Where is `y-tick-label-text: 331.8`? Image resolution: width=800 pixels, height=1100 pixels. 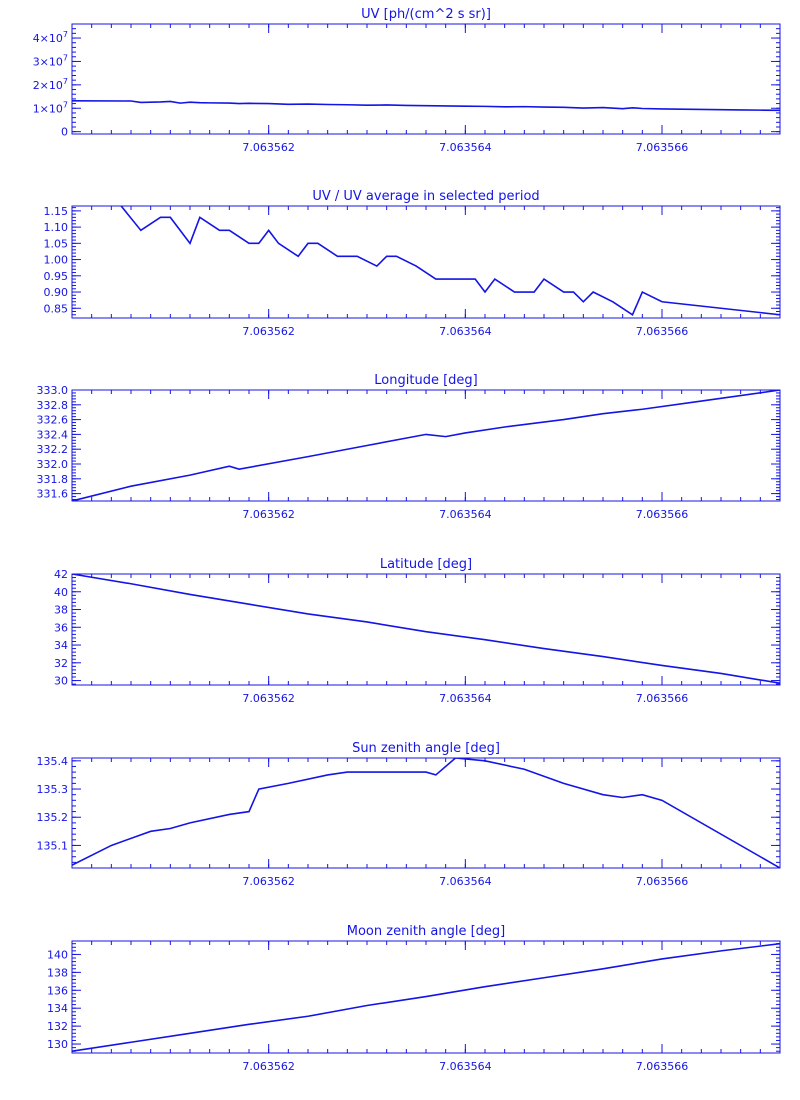 y-tick-label-text: 331.8 is located at coordinates (53, 479).